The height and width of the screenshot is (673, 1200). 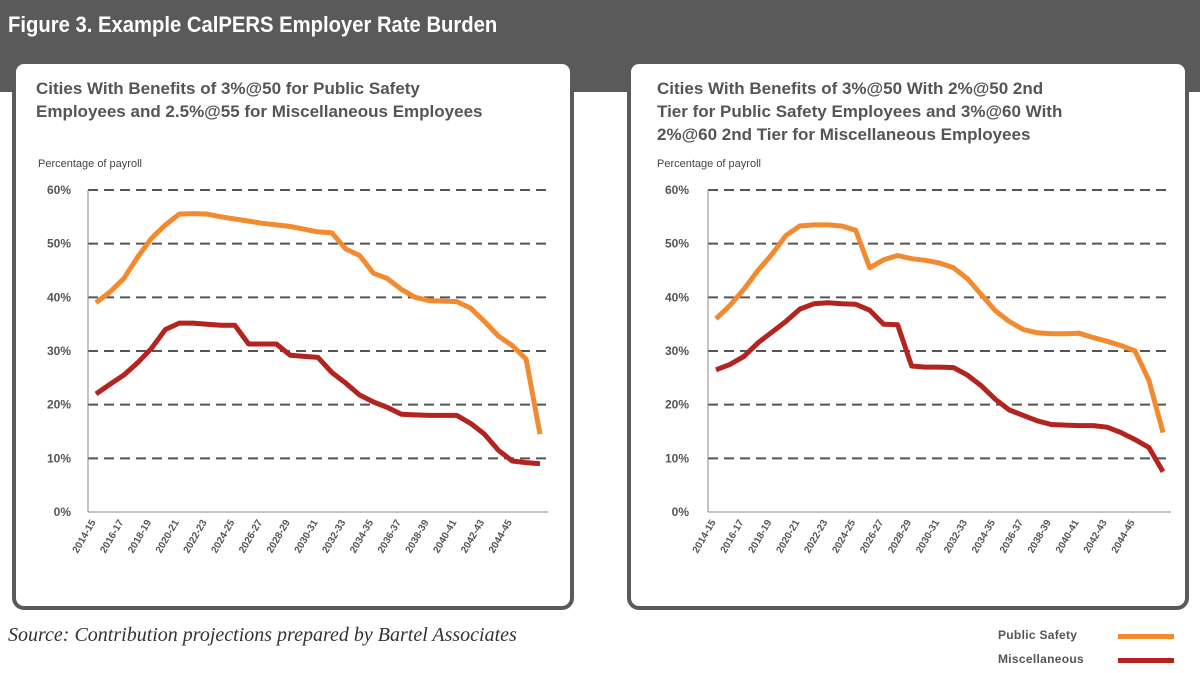 I want to click on legend-item-miscellaneous: Miscellaneous, so click(x=1093, y=661).